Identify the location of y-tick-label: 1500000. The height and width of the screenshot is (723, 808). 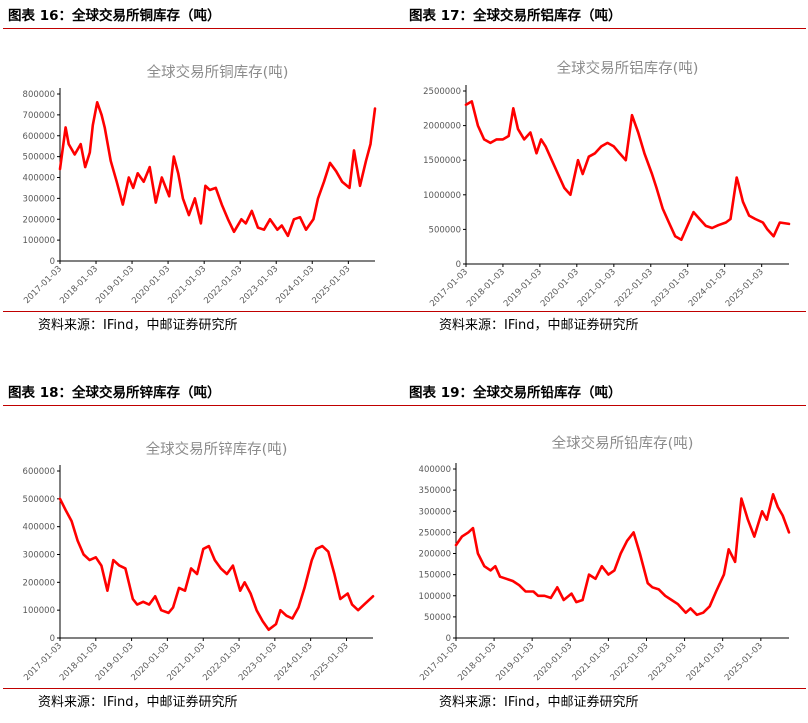
(442, 161).